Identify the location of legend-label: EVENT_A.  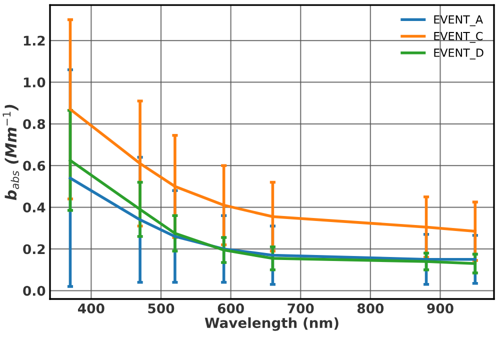
(458, 20).